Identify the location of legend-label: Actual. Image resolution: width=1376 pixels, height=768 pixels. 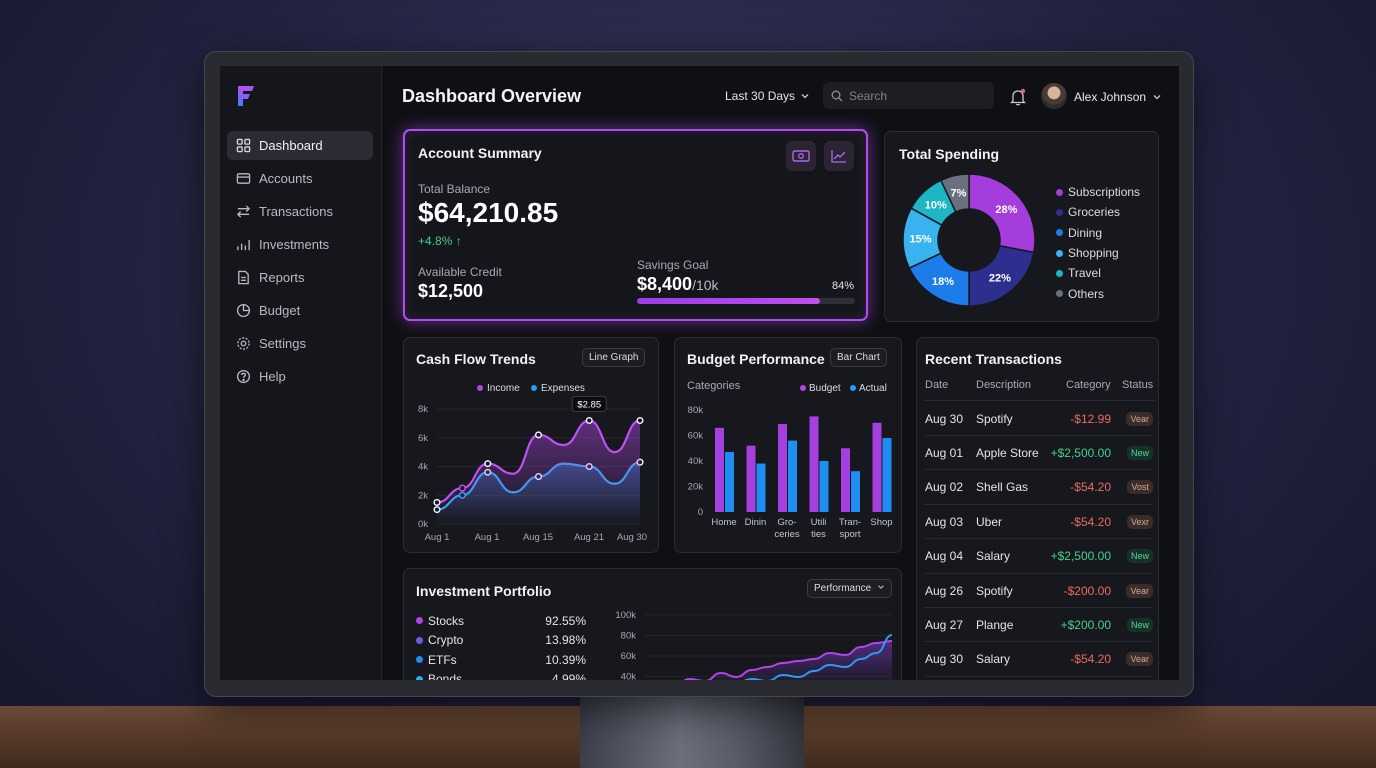
(873, 388).